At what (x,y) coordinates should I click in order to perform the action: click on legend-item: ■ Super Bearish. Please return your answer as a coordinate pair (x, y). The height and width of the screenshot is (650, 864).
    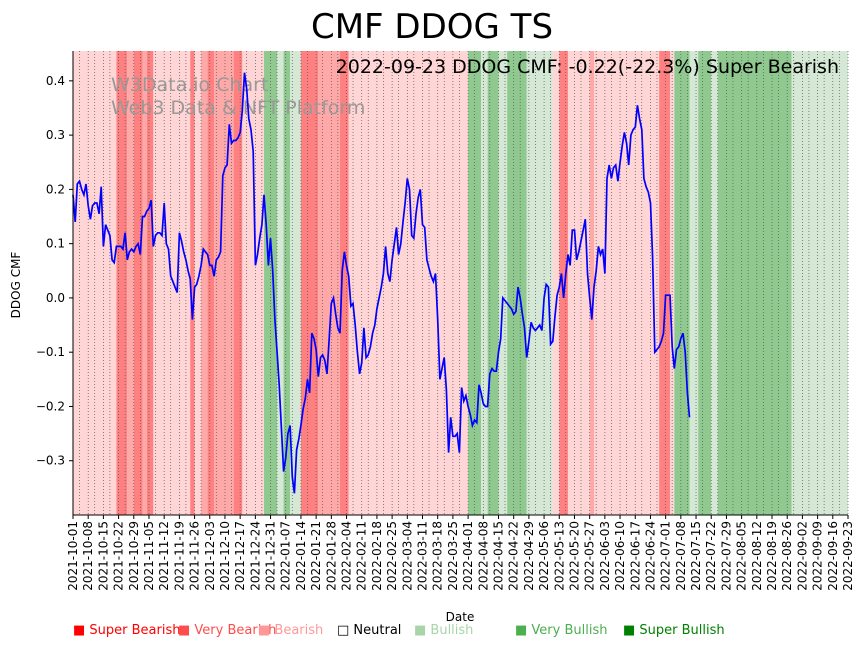
    Looking at the image, I should click on (127, 630).